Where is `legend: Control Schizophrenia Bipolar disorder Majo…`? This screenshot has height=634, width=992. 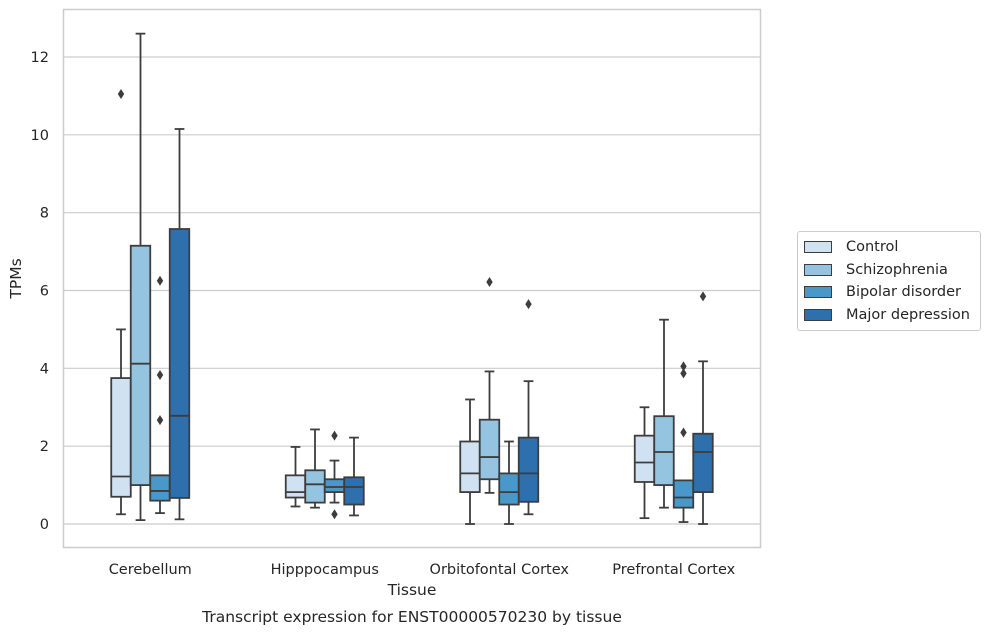 legend: Control Schizophrenia Bipolar disorder Majo… is located at coordinates (889, 281).